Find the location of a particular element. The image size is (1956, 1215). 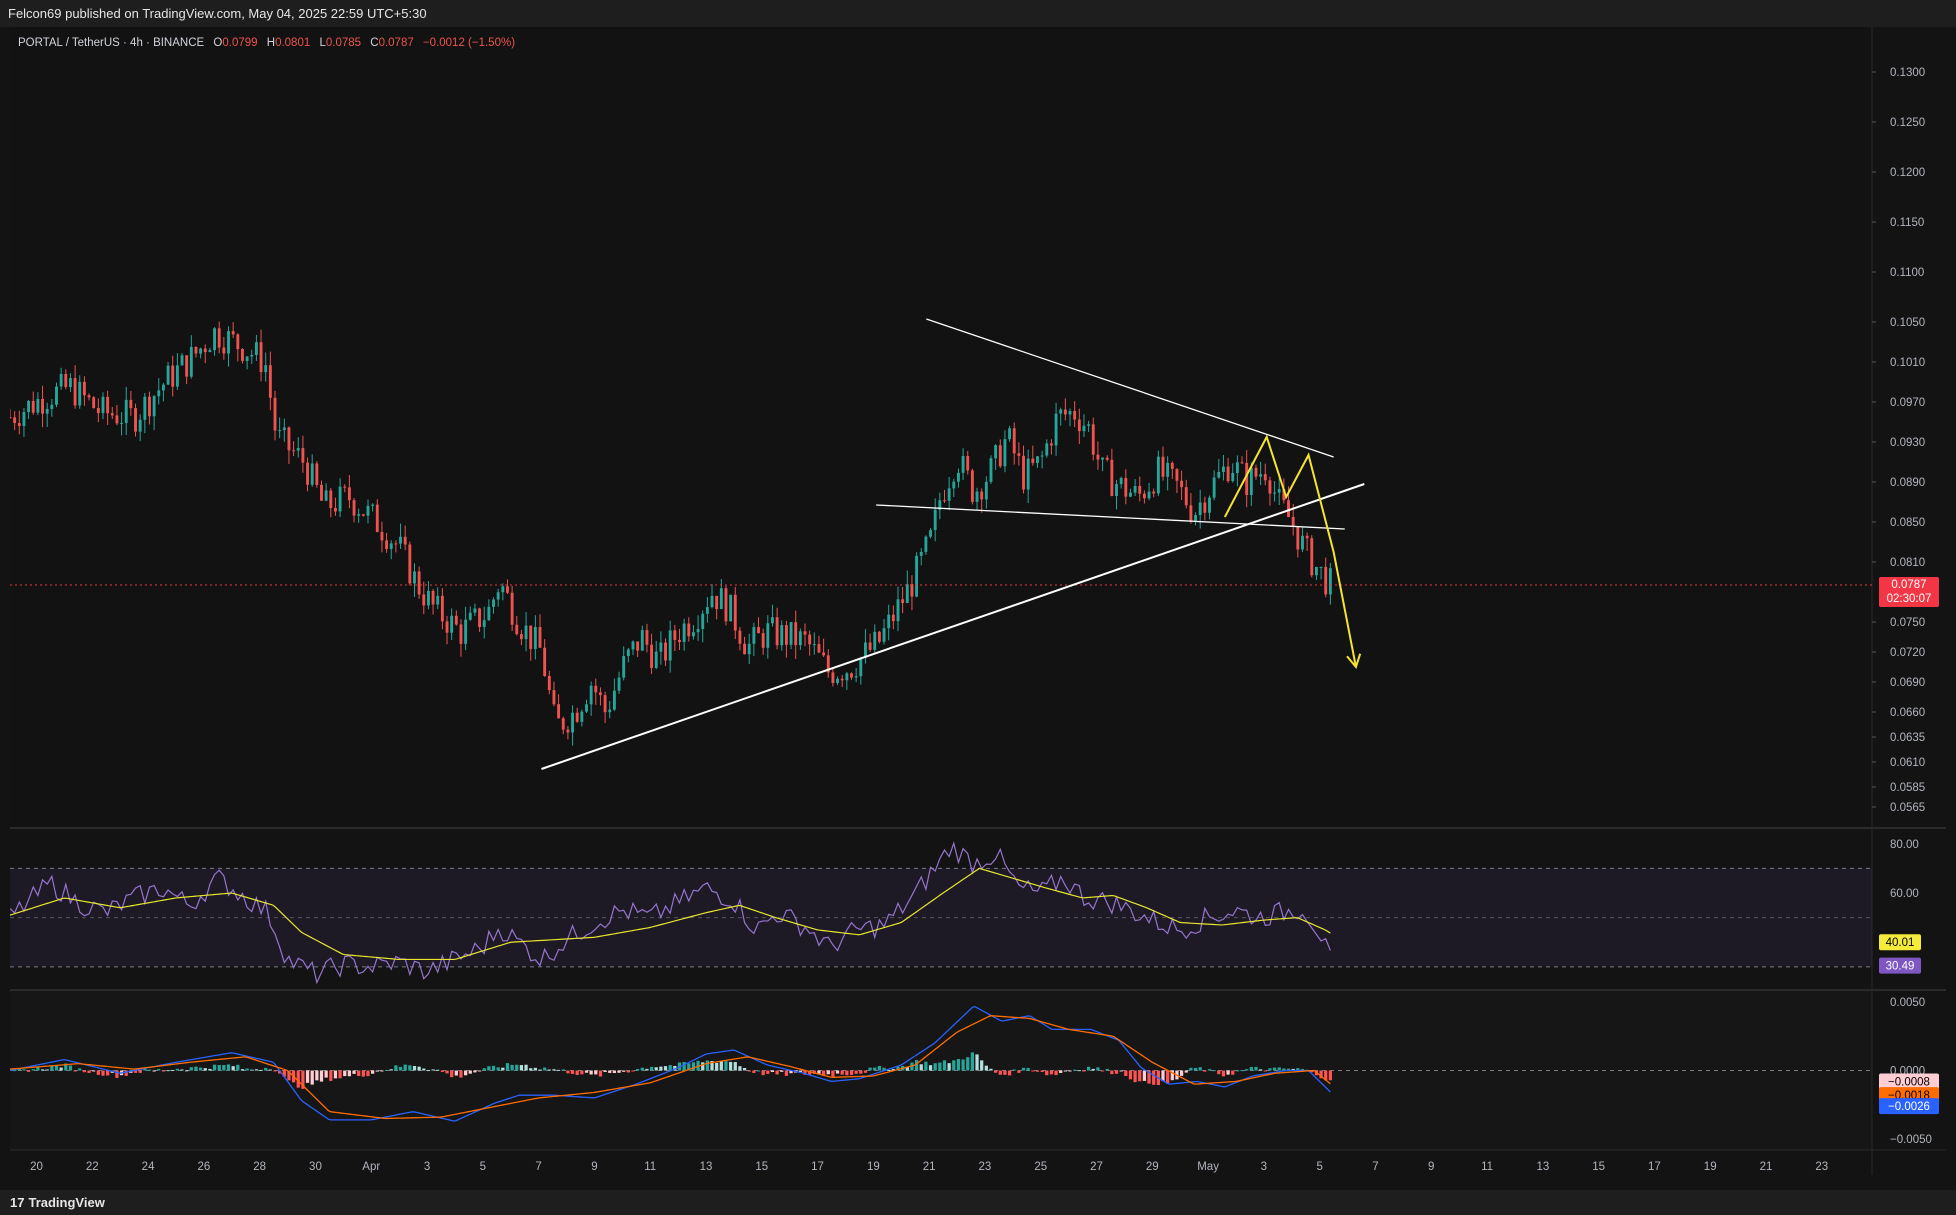

time-axis-label: 7 is located at coordinates (538, 1167).